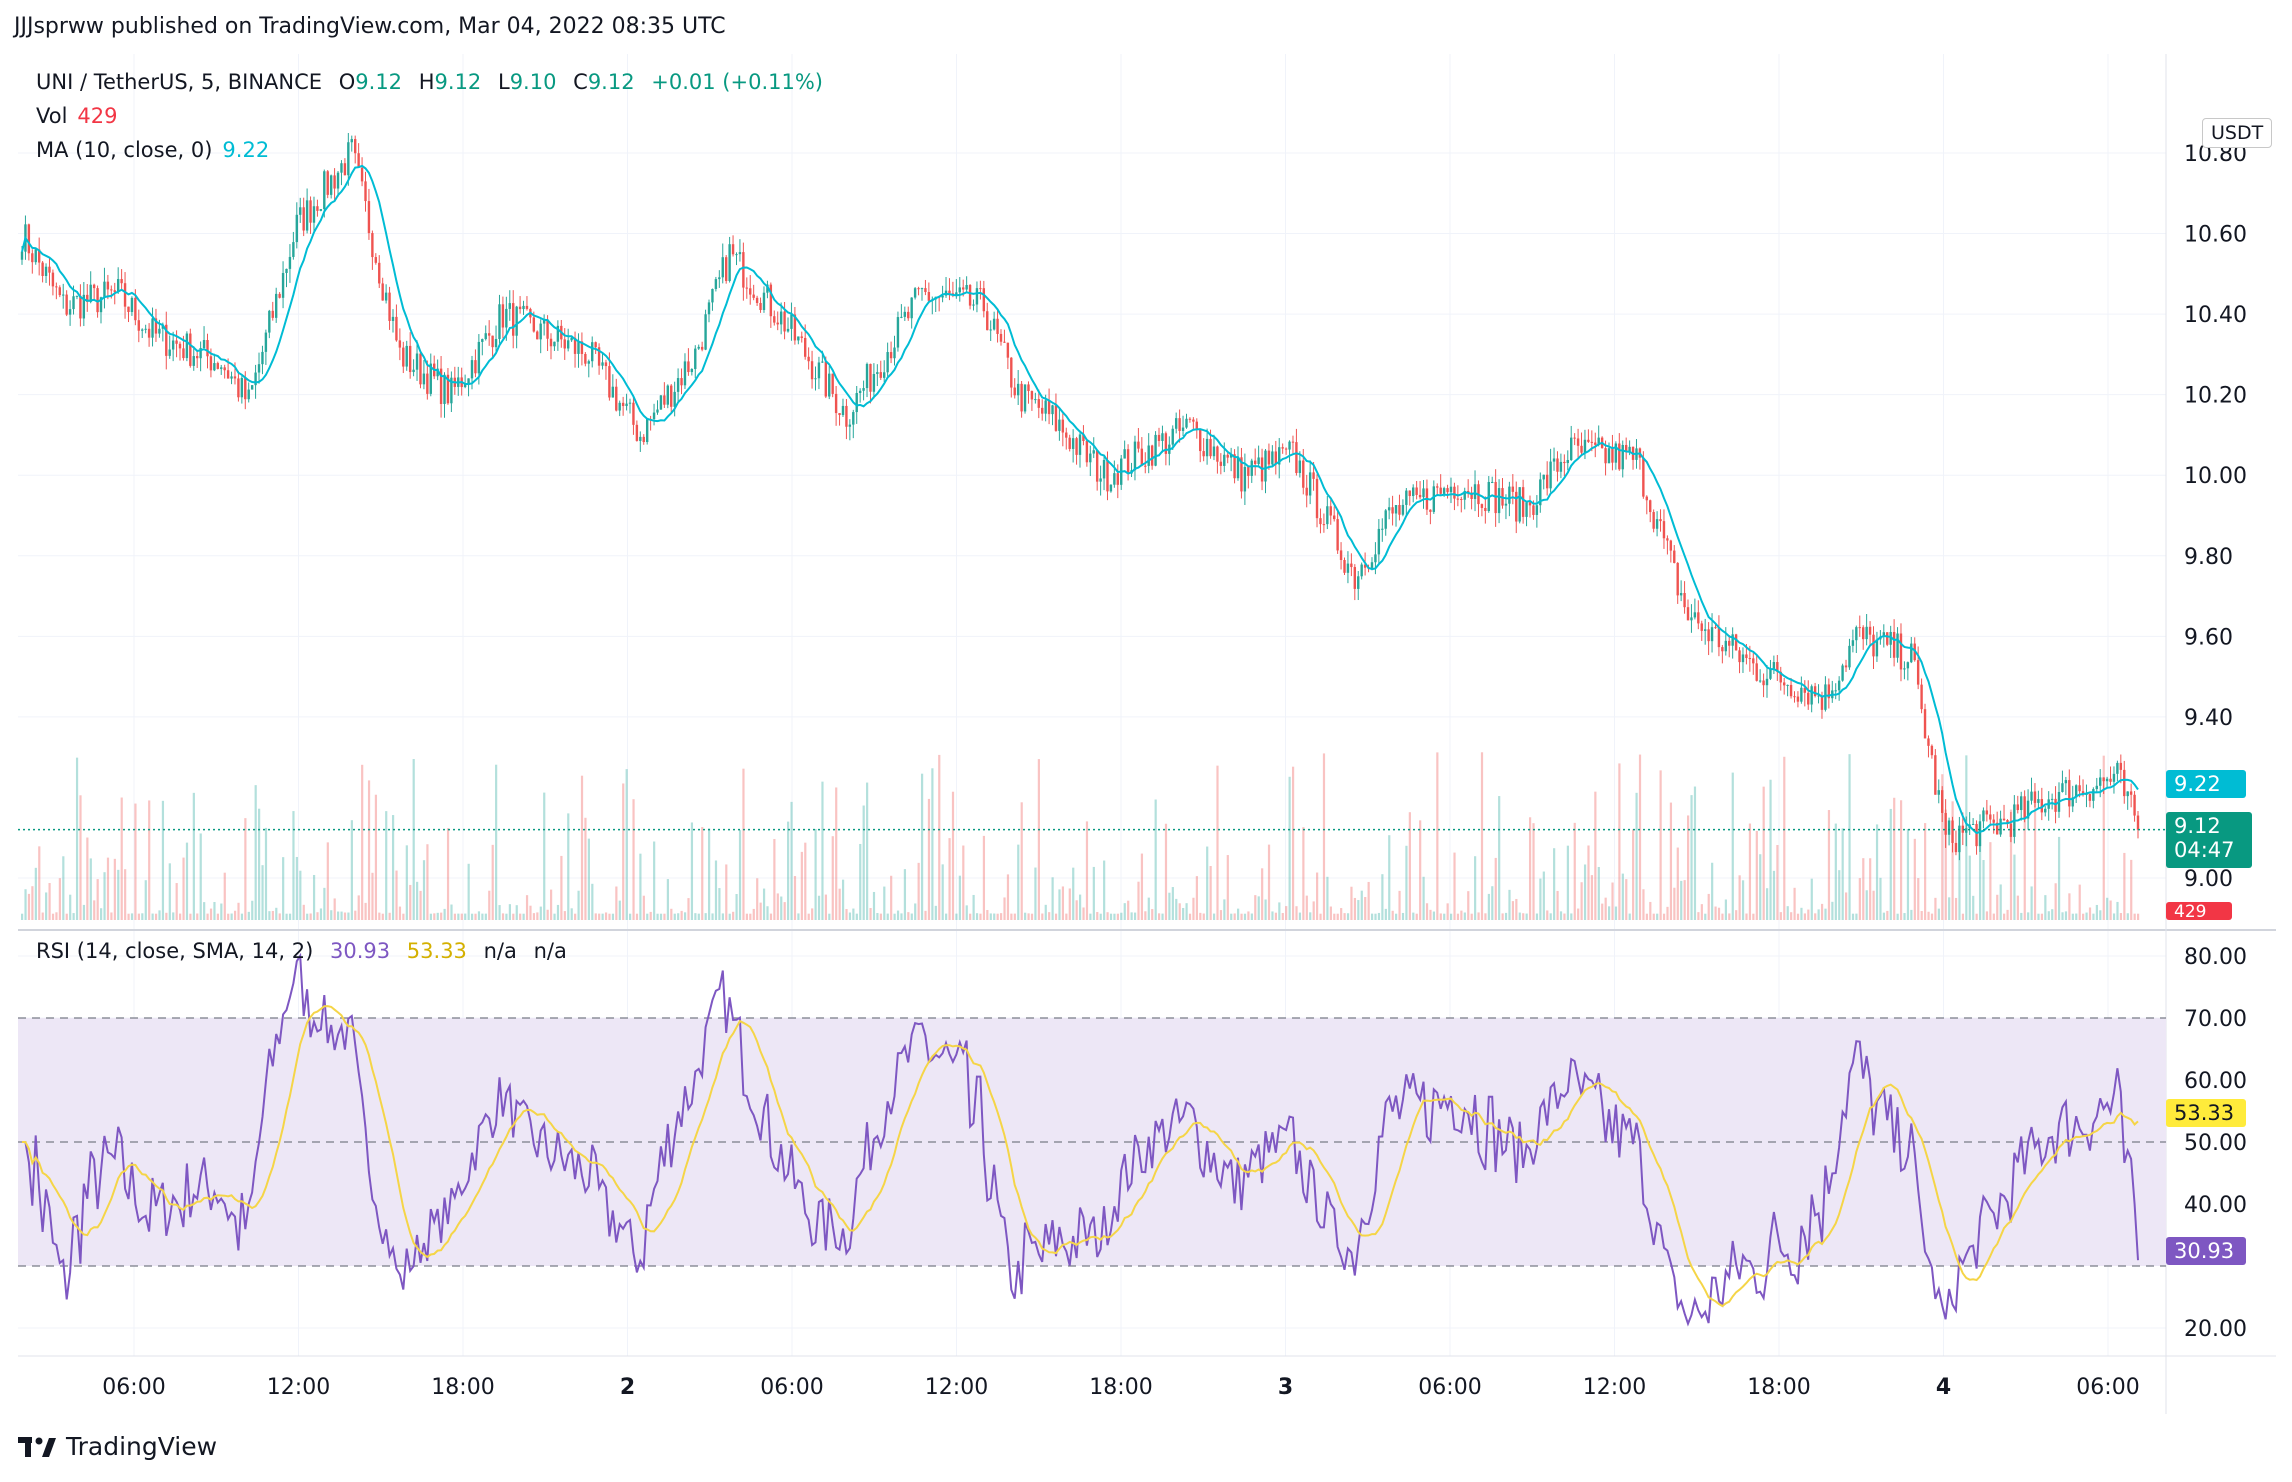 The image size is (2292, 1482). Describe the element at coordinates (2206, 784) in the screenshot. I see `ma-badge: 9.22` at that location.